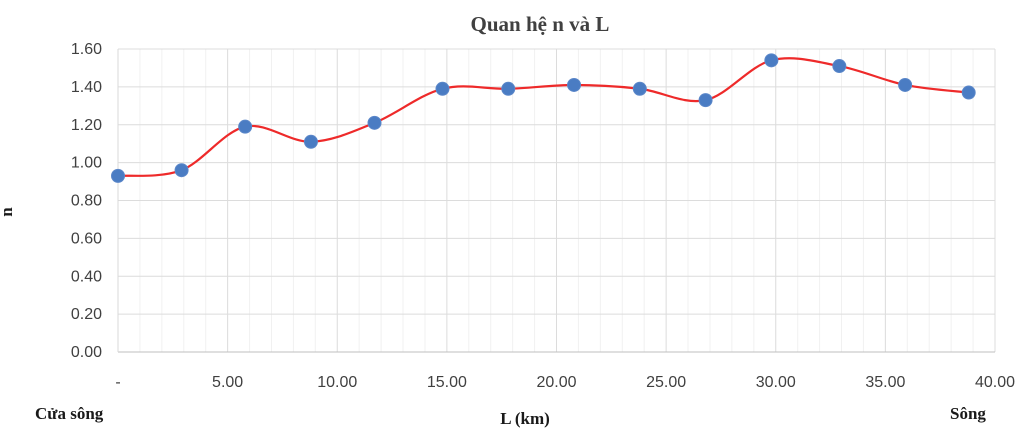 The width and height of the screenshot is (1027, 429). Describe the element at coordinates (540, 24) in the screenshot. I see `chart-title: Quan hệ n và L` at that location.